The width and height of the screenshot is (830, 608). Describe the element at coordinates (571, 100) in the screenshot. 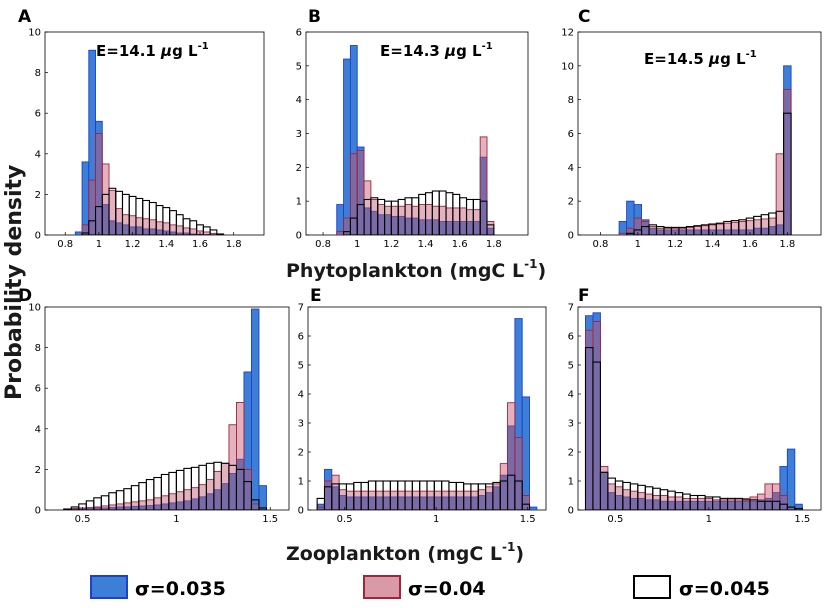

I see `y-tick-label-c-4: 8` at that location.